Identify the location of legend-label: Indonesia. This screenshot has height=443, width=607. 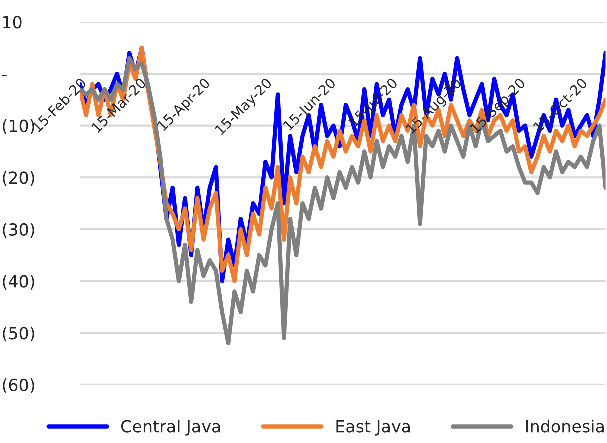
(565, 426).